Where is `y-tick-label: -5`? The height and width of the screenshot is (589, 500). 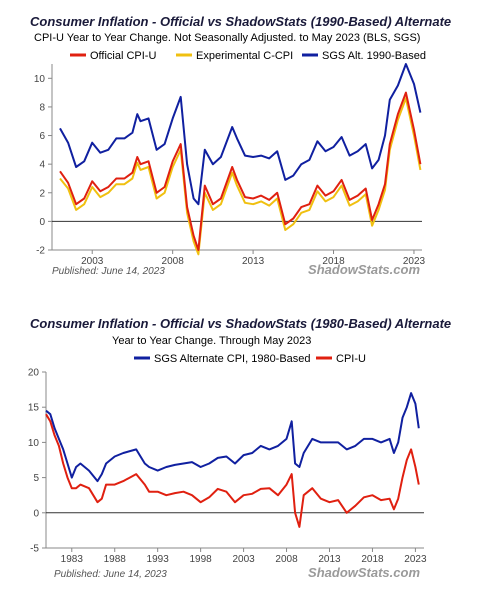
y-tick-label: -5 is located at coordinates (34, 549).